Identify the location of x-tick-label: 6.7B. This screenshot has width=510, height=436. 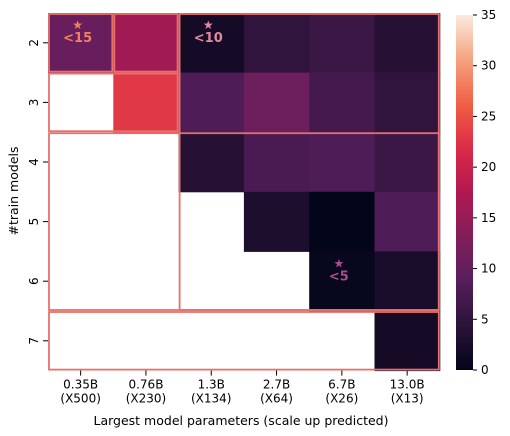
(341, 385).